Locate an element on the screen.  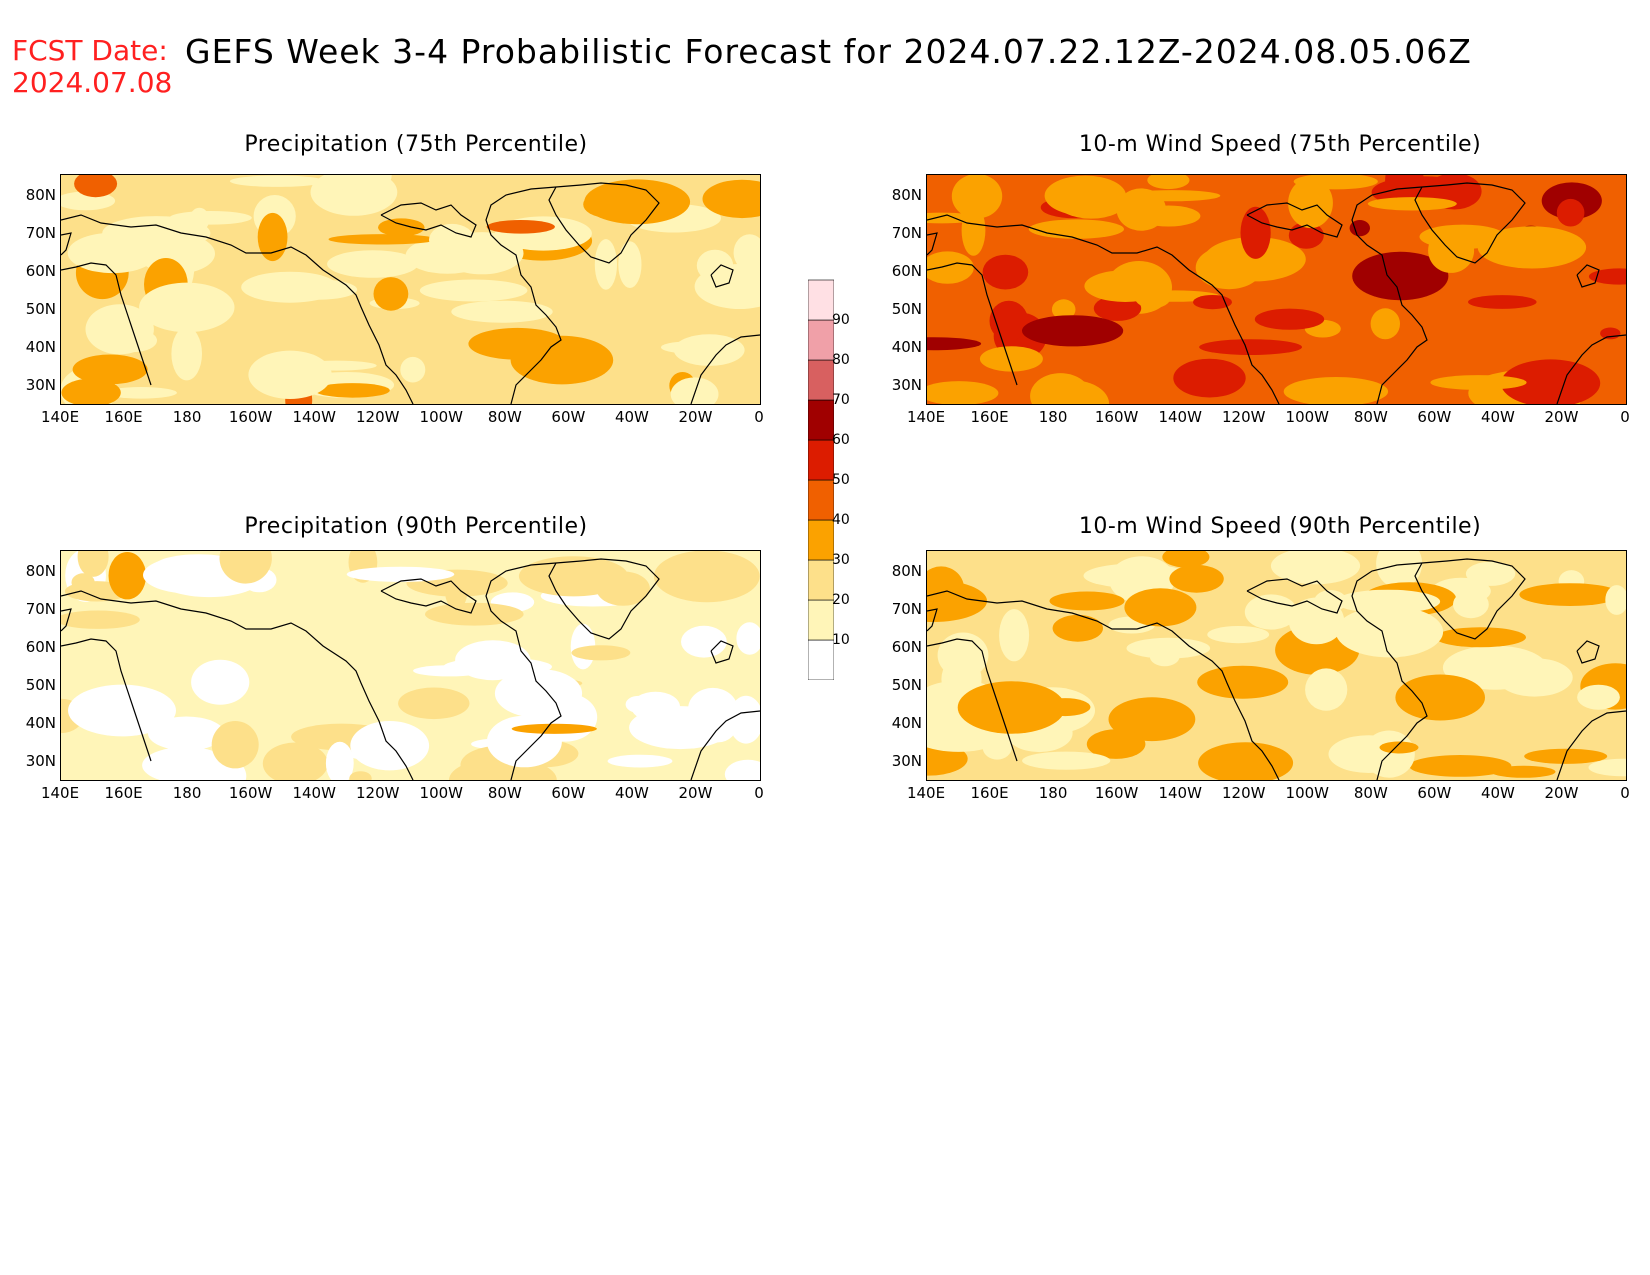
lat-tick-label: 50N is located at coordinates (40, 685).